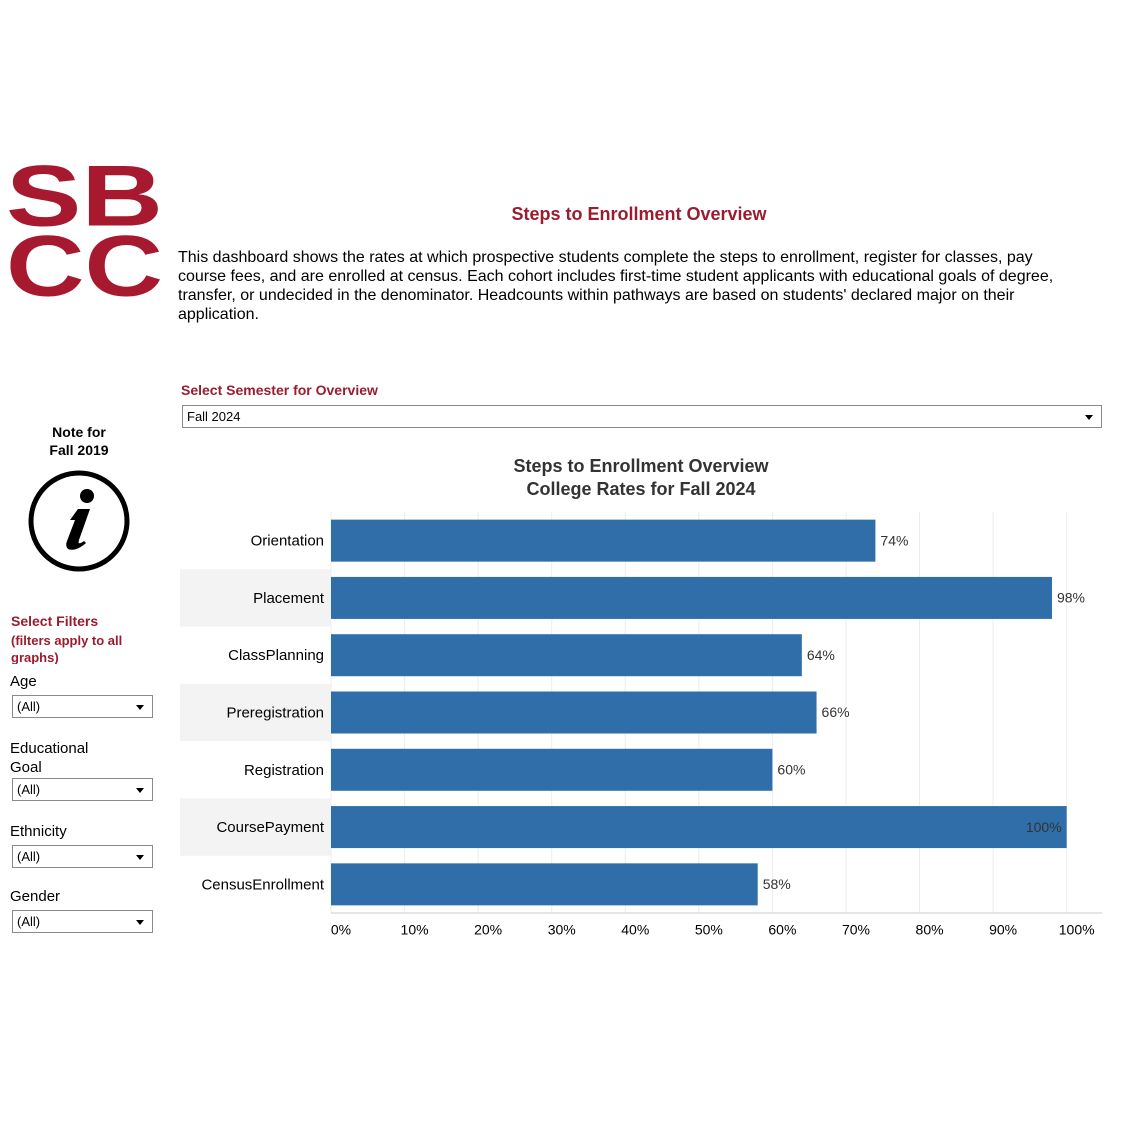 The image size is (1121, 1121). I want to click on filter-label: Gender, so click(35, 896).